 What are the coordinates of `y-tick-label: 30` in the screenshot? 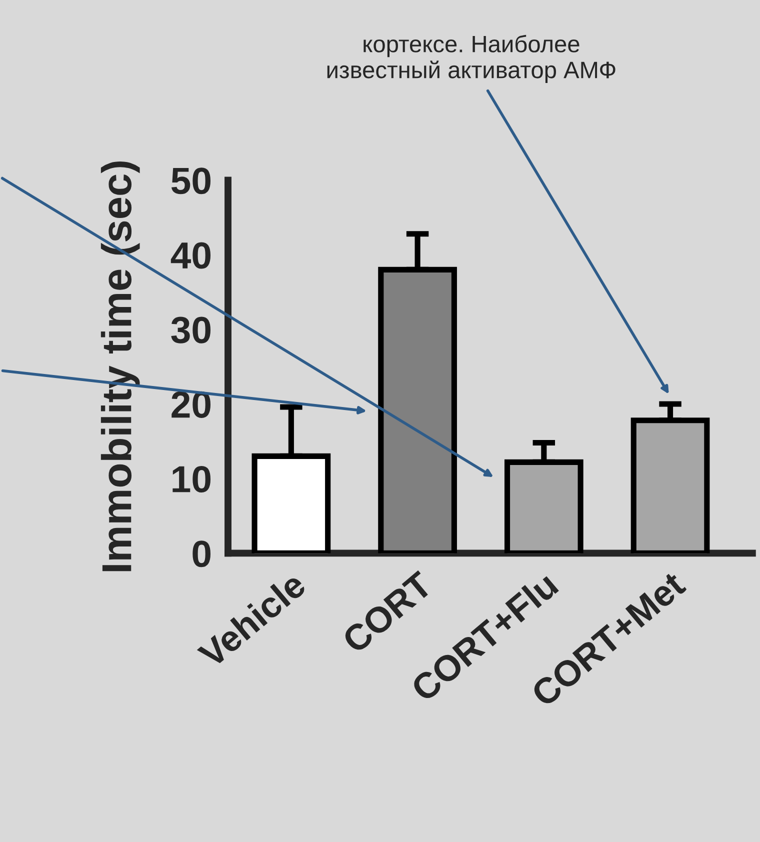 It's located at (190, 330).